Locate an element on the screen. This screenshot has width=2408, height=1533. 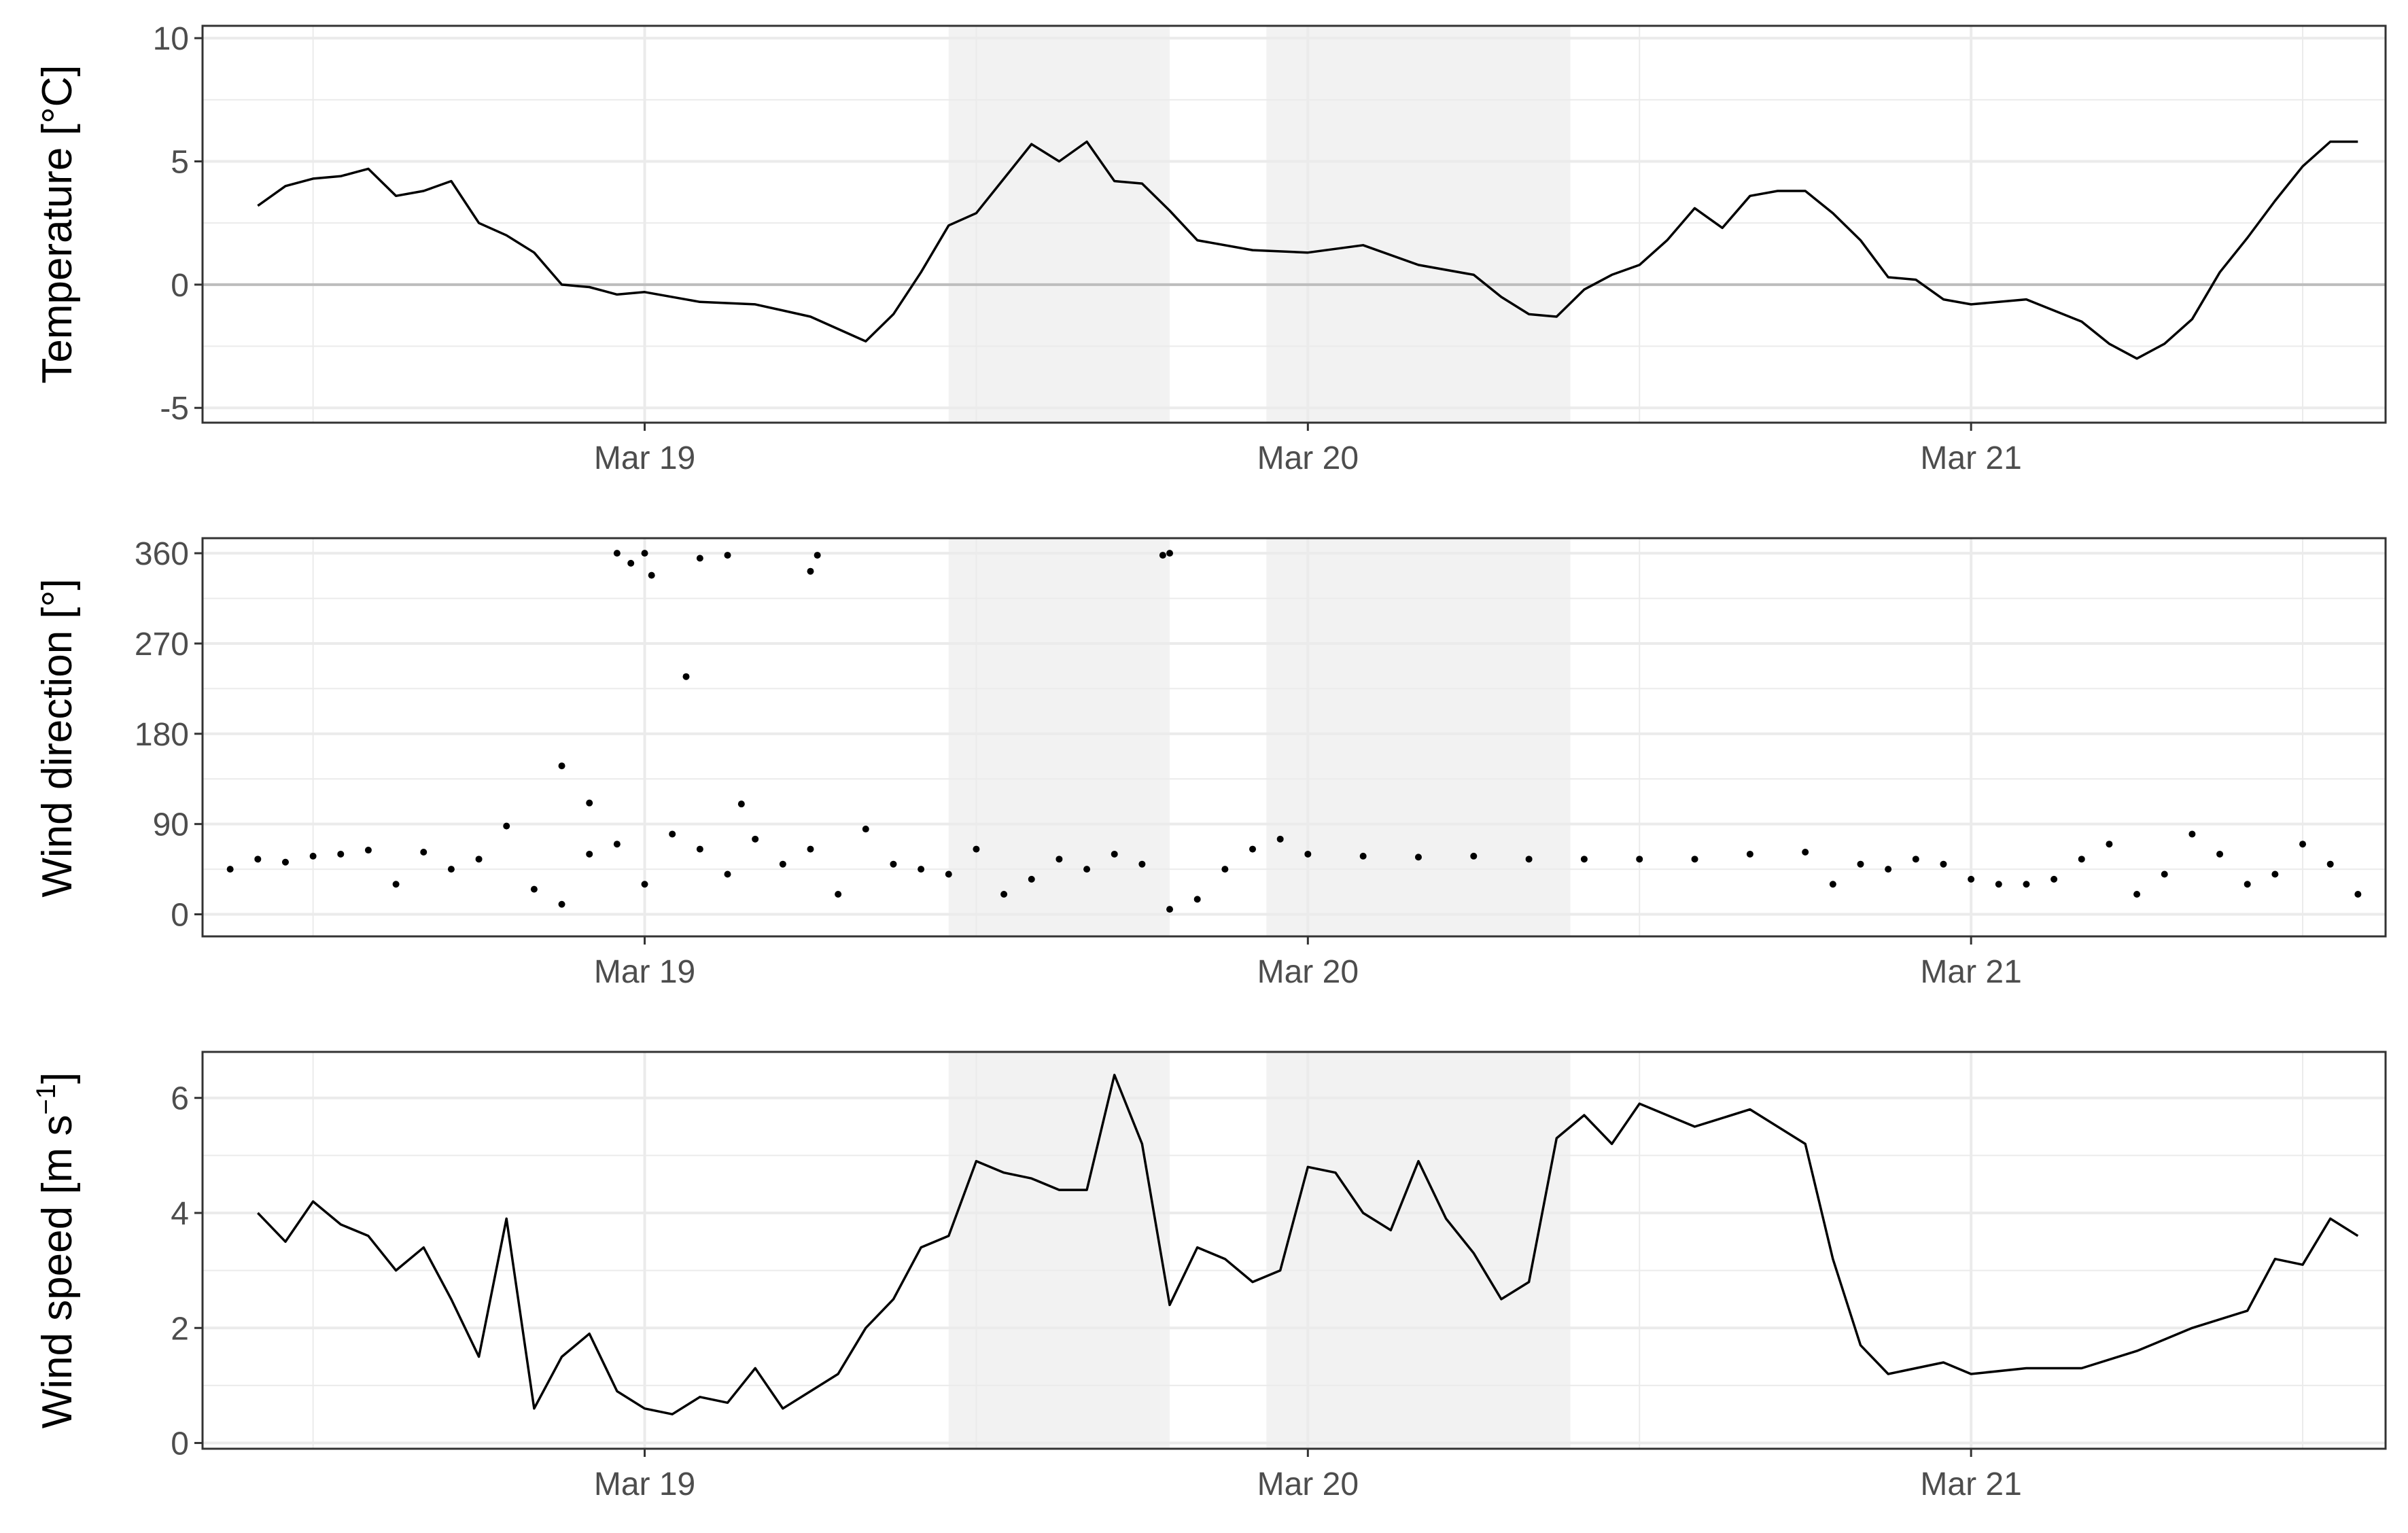
y-tick-label: 180 is located at coordinates (162, 735).